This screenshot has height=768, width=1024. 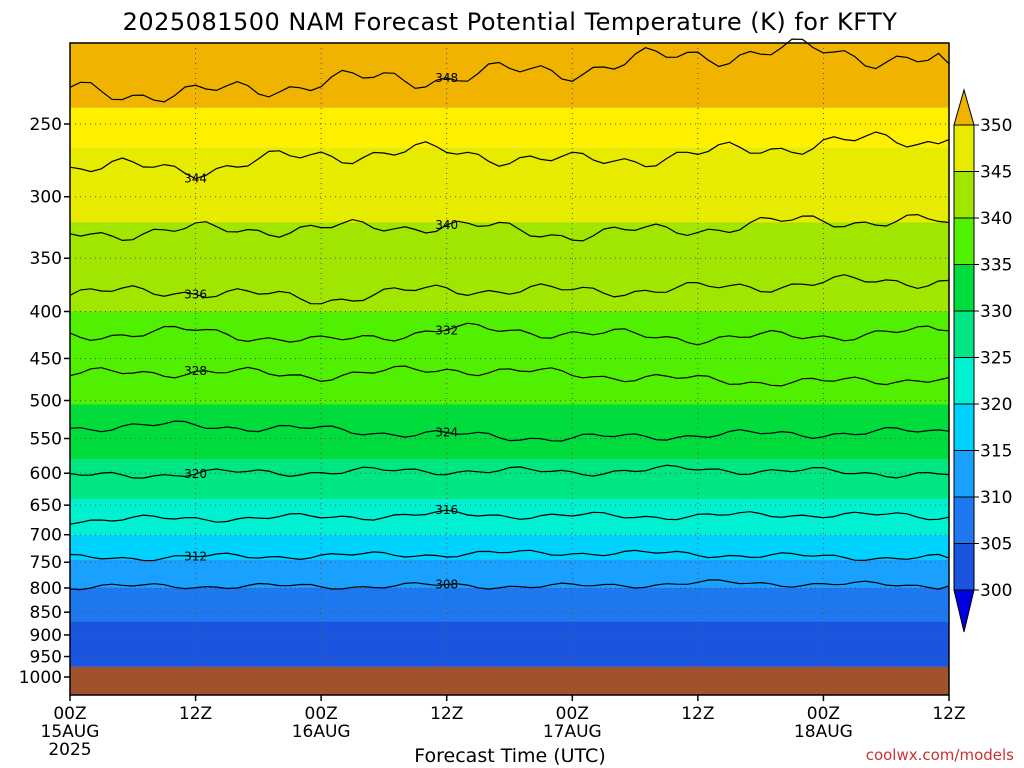 What do you see at coordinates (46, 636) in the screenshot?
I see `y-tick-label: 900` at bounding box center [46, 636].